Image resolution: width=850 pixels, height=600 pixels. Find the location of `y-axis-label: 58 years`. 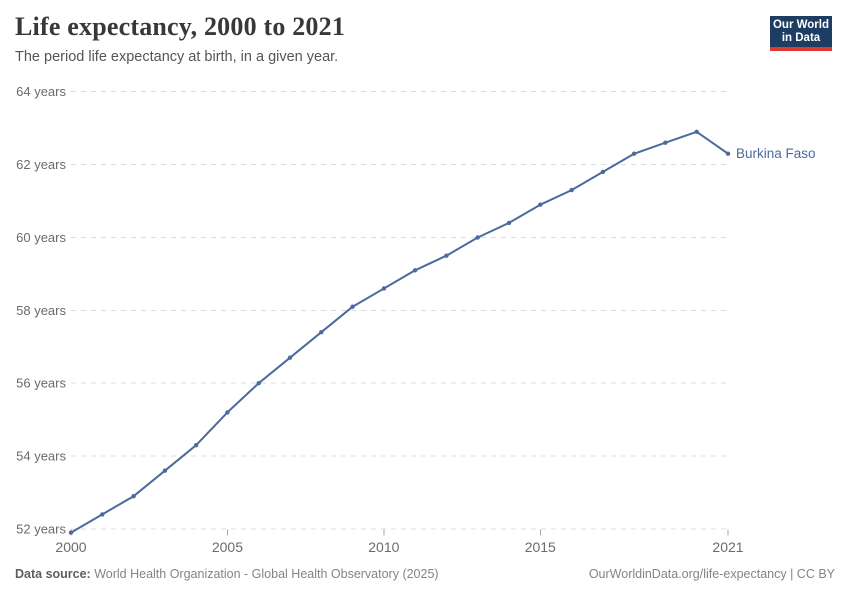

y-axis-label: 58 years is located at coordinates (41, 310).